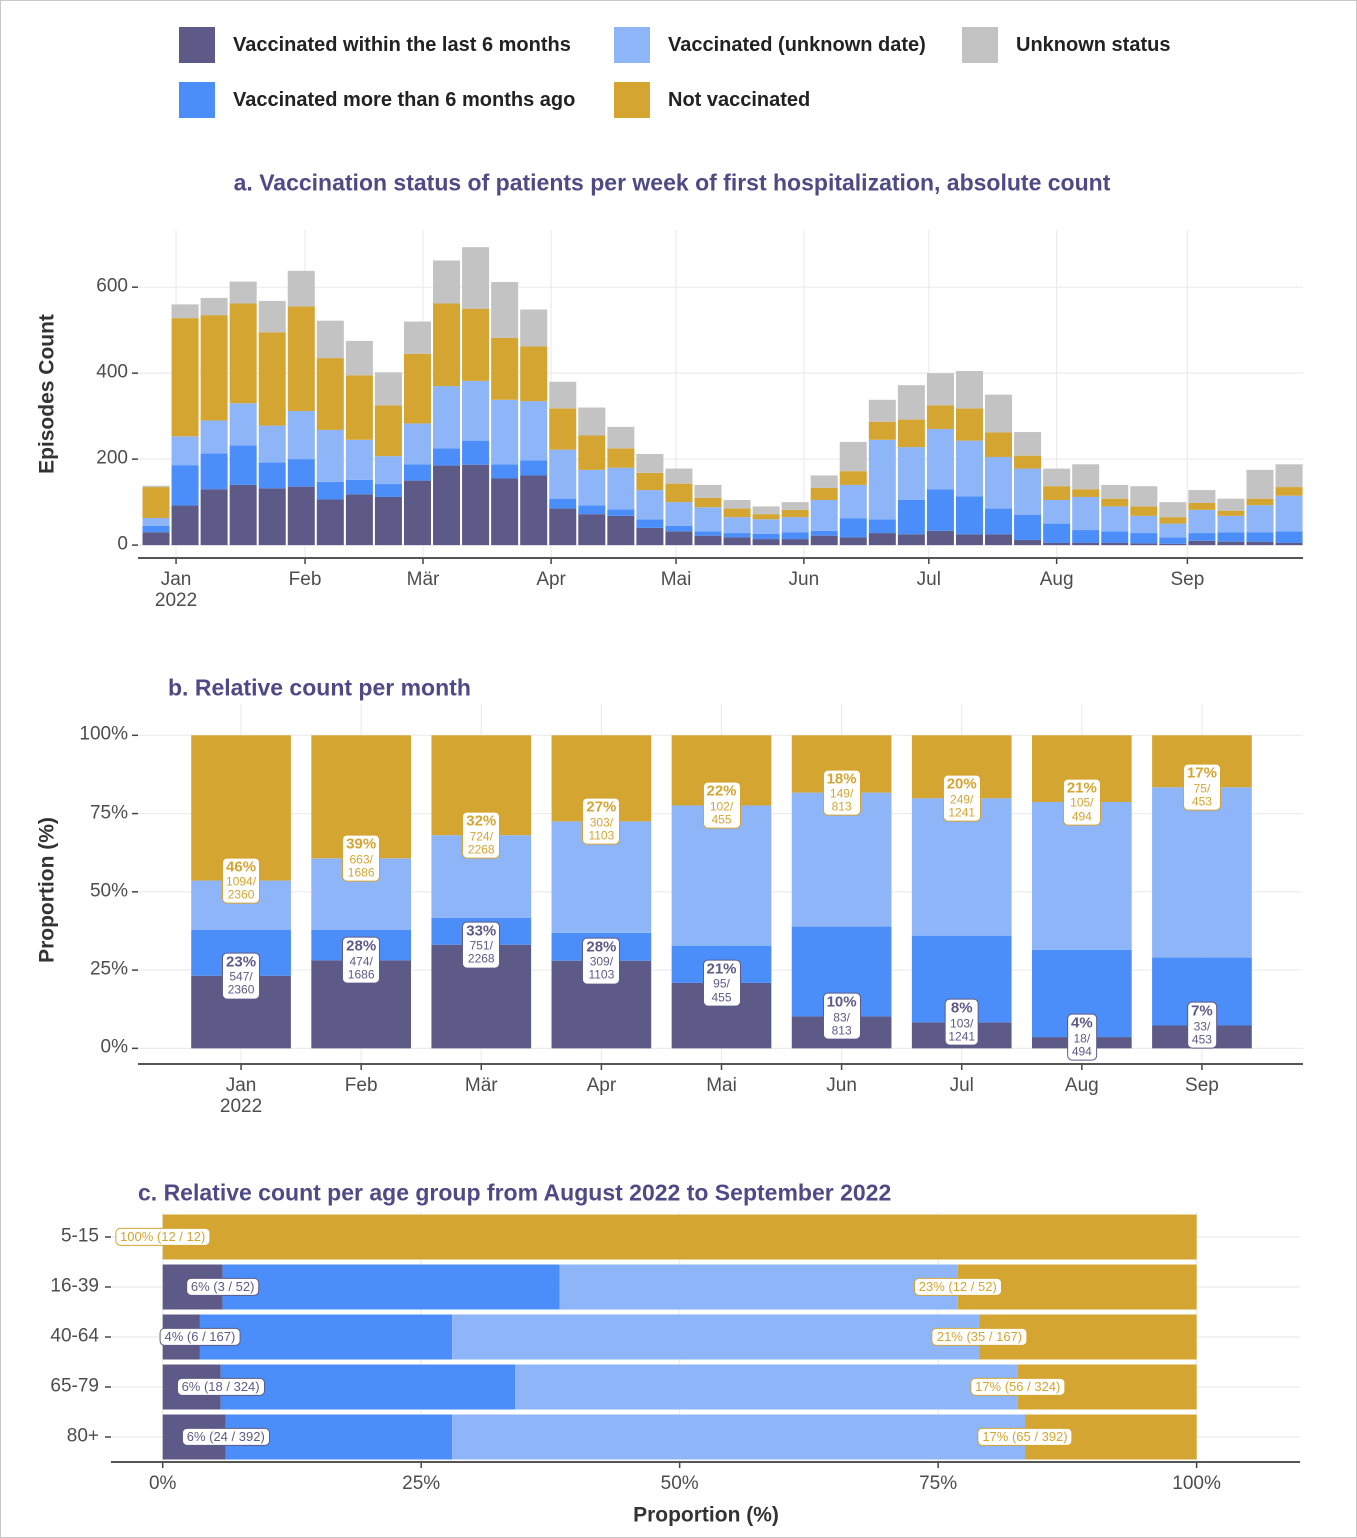 The height and width of the screenshot is (1538, 1357). Describe the element at coordinates (1187, 579) in the screenshot. I see `x-tick-label: Sep` at that location.